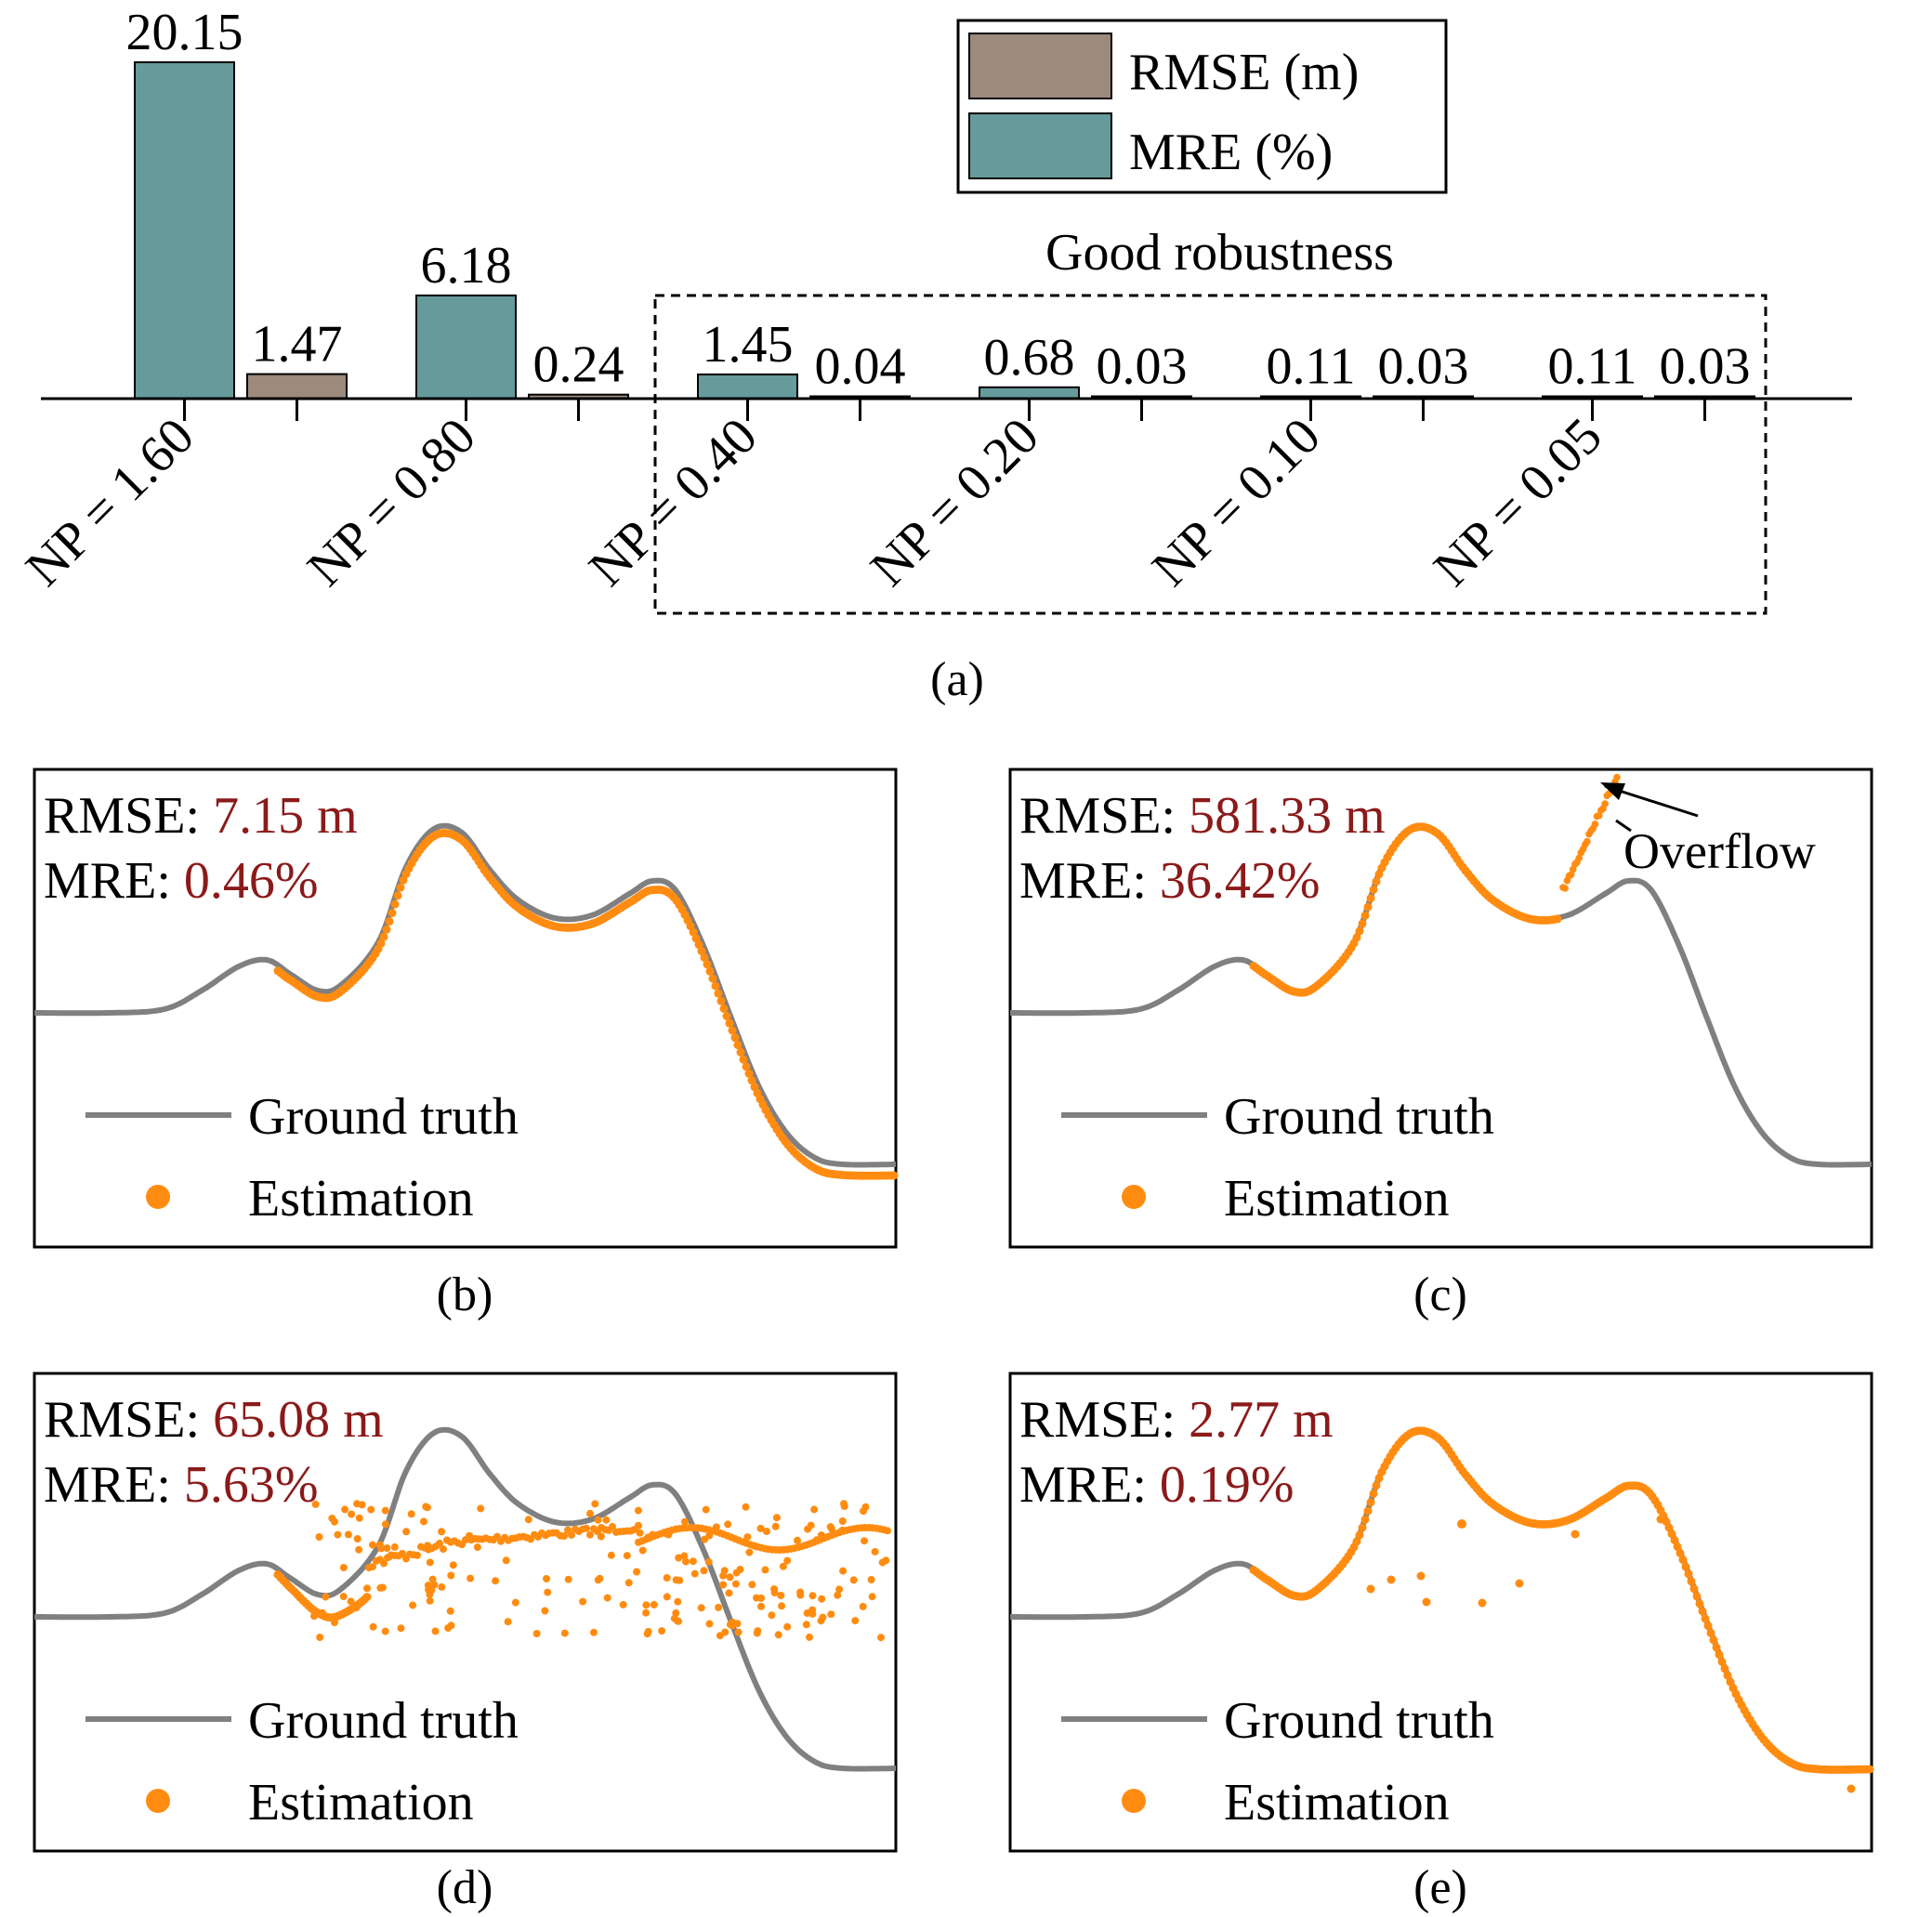  I want to click on panel-frame, so click(465, 1612).